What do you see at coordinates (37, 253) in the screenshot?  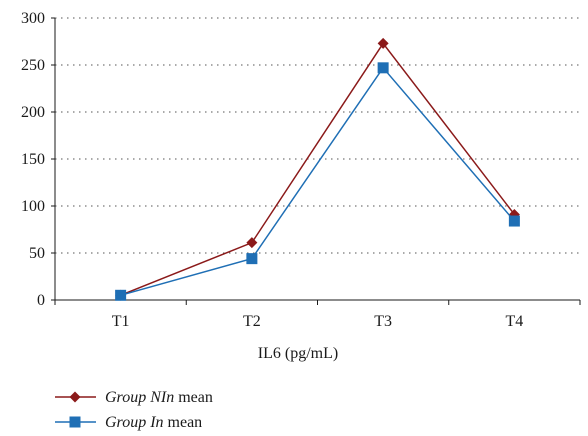 I see `y-tick-label: 50` at bounding box center [37, 253].